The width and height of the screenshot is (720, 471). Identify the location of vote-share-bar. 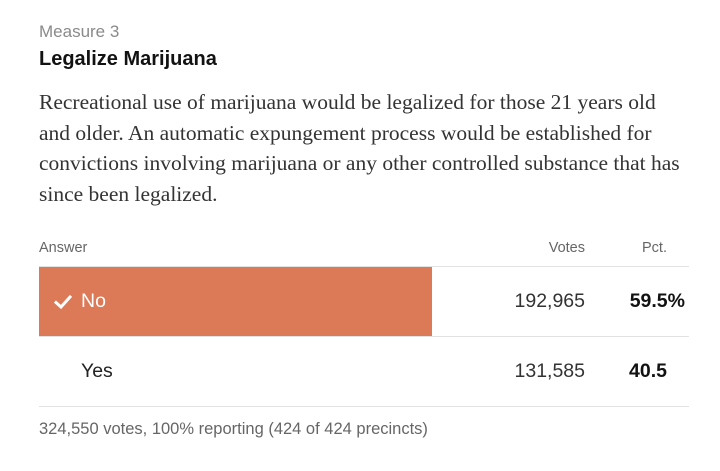
(235, 301).